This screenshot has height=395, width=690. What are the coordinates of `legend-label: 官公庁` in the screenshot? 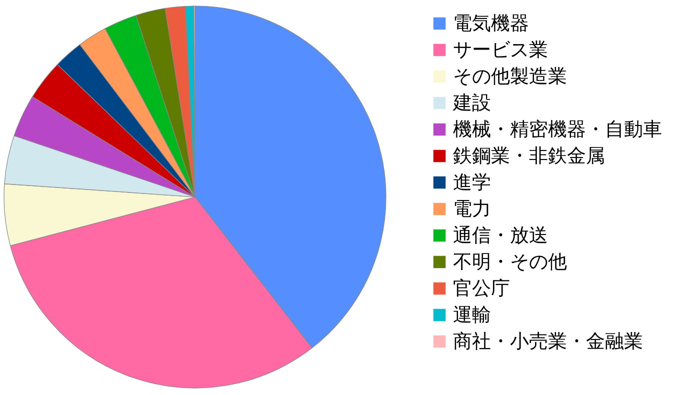 It's located at (481, 289).